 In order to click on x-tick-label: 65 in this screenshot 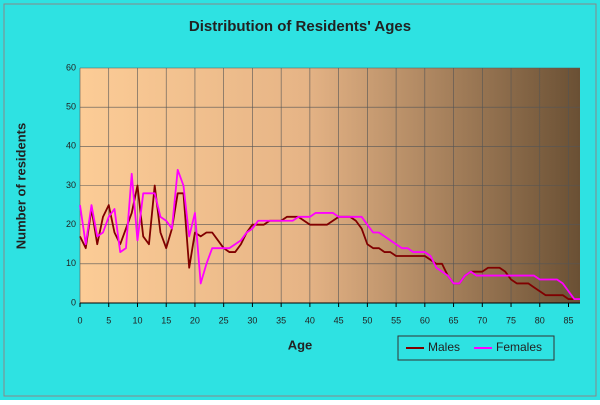, I will do `click(454, 320)`.